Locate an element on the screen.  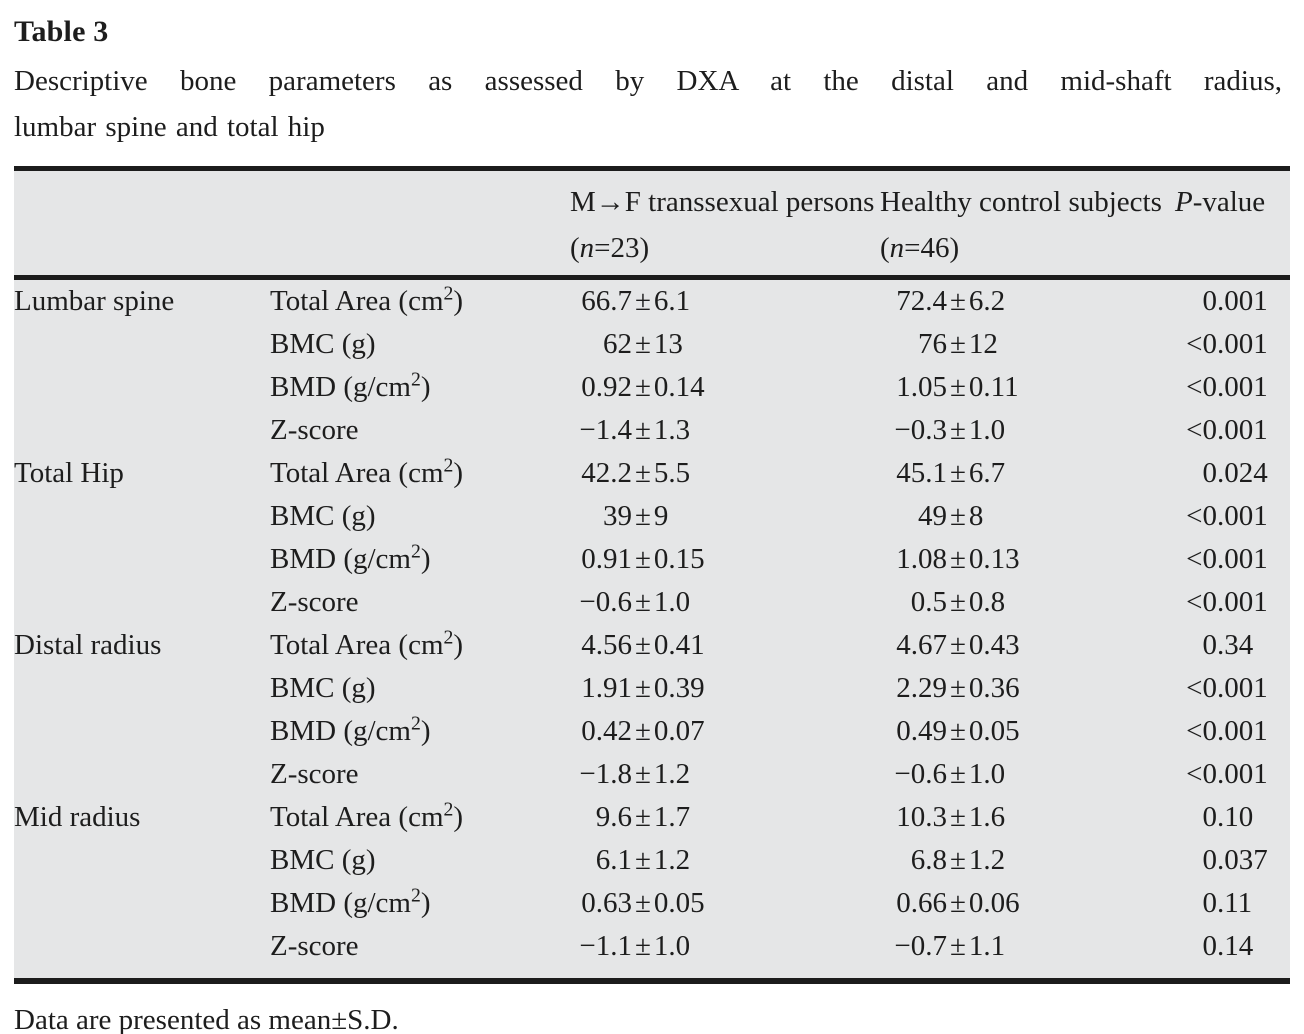
table-row: BMD (g/cm2) 0.42 ±0.07 0.49 ±0.05 <0.001 is located at coordinates (652, 731).